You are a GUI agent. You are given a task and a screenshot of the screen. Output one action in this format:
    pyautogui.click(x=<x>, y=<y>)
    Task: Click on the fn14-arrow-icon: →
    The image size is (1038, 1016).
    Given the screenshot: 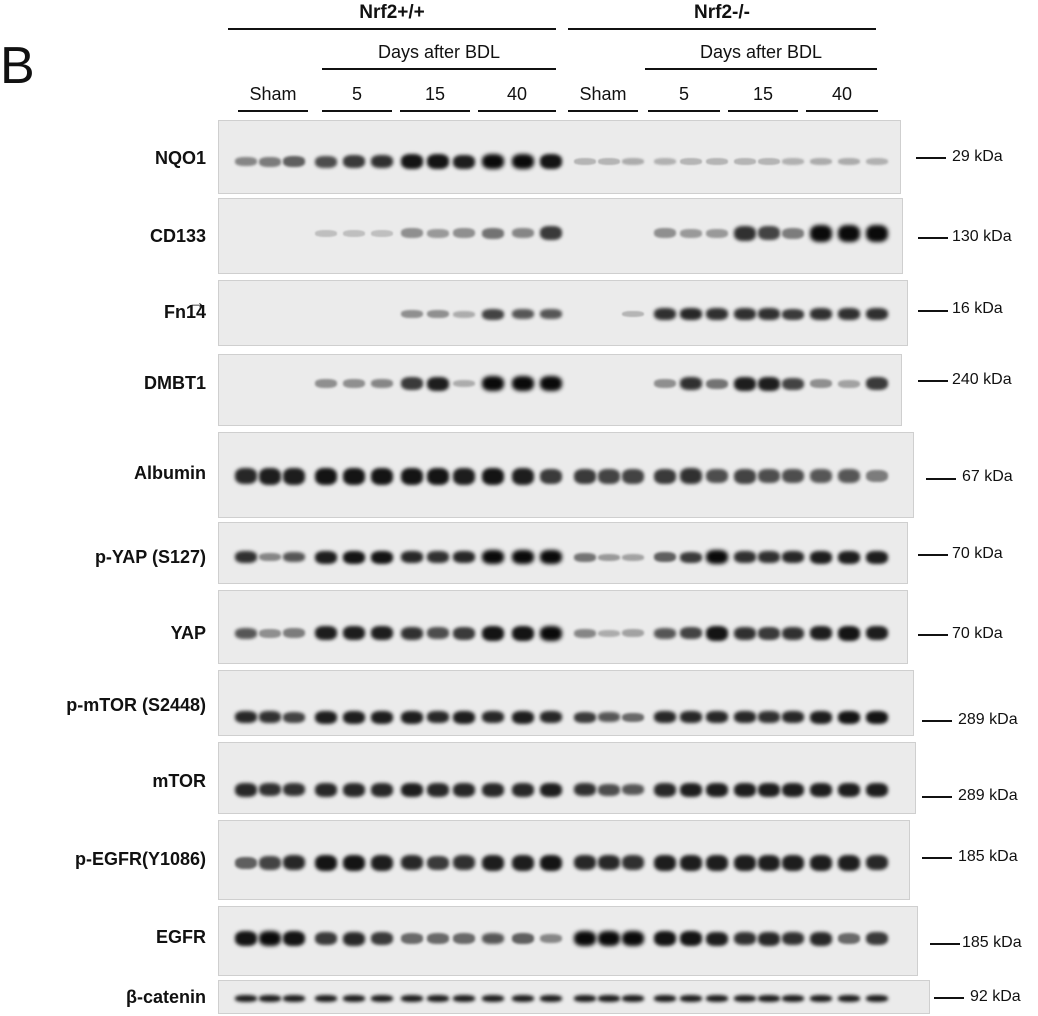 What is the action you would take?
    pyautogui.click(x=197, y=302)
    